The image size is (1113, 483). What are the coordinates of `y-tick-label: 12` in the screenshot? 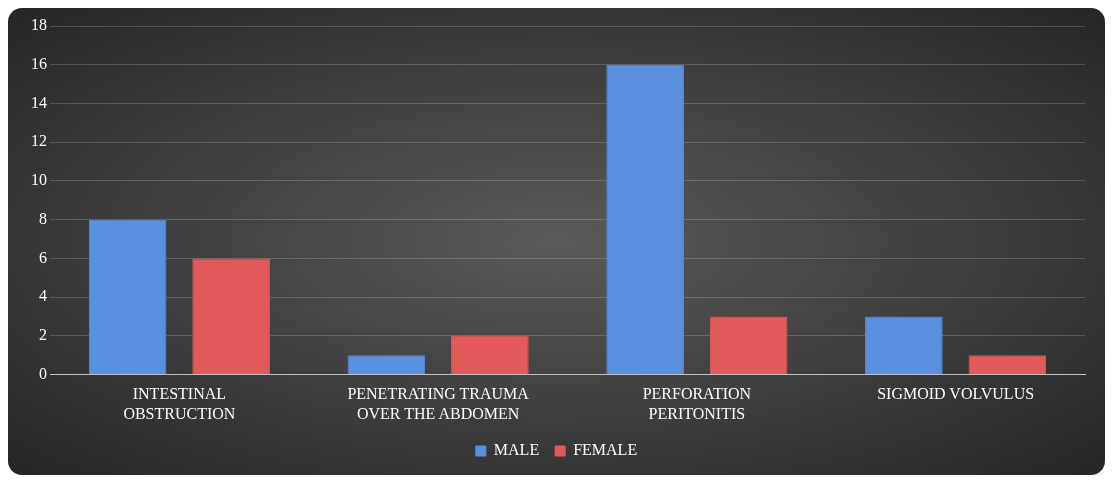 It's located at (39, 141).